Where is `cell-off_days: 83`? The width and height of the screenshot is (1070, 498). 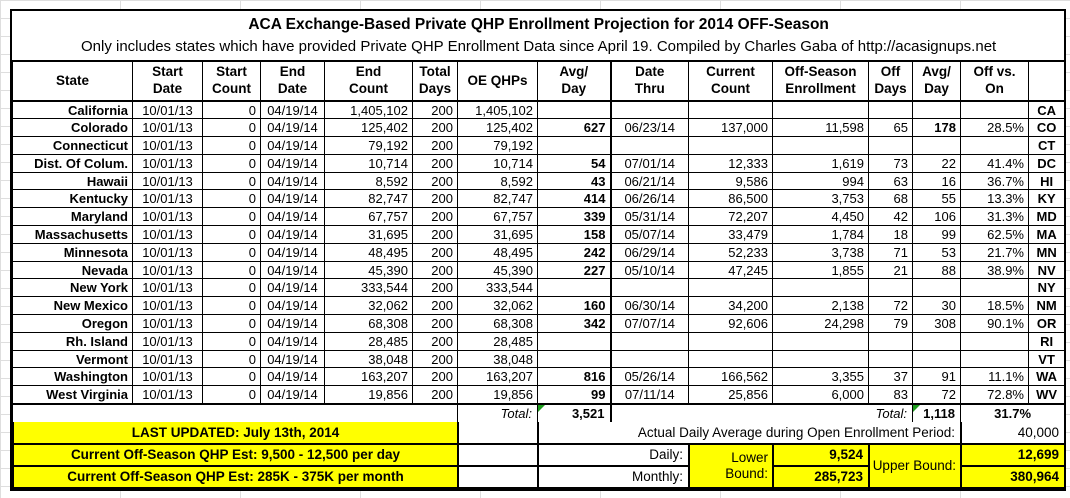
cell-off_days: 83 is located at coordinates (890, 395).